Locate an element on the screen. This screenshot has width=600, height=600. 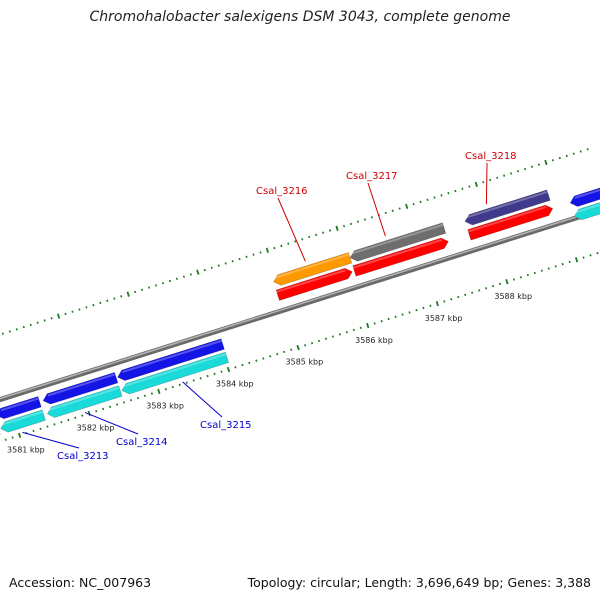
cds-csal-3214-shine is located at coordinates (81, 385).